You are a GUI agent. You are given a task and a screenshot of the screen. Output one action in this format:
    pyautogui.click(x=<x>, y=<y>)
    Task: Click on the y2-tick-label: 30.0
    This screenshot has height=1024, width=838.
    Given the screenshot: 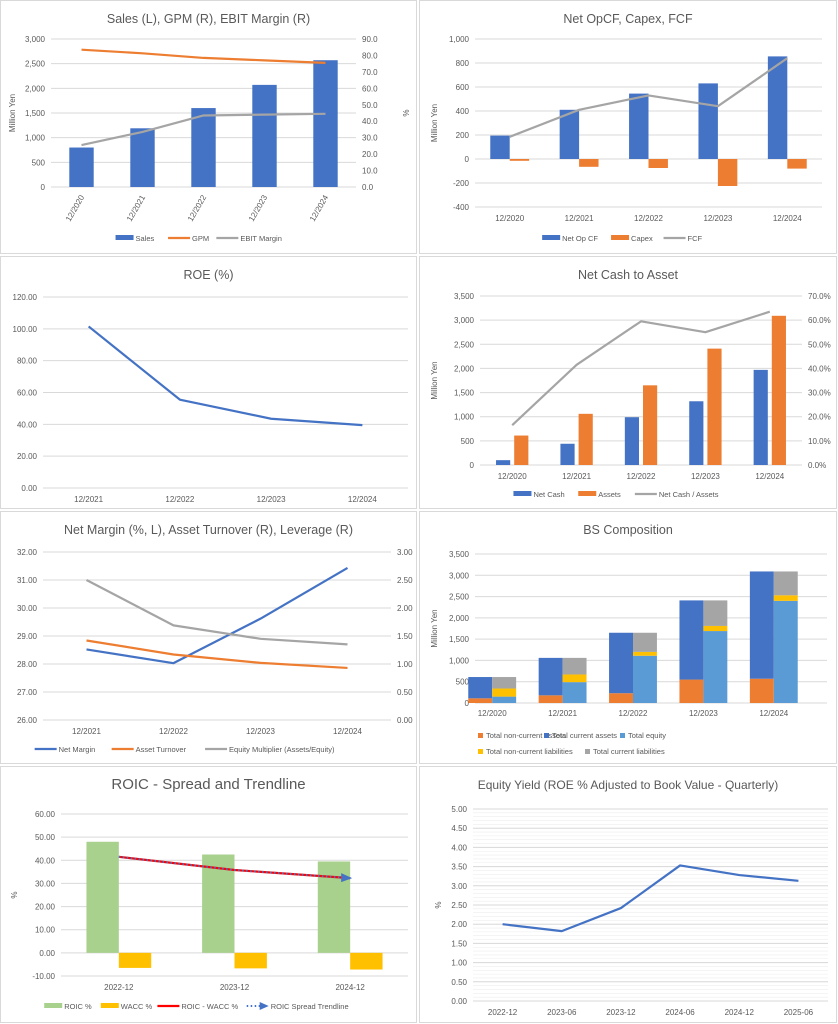 What is the action you would take?
    pyautogui.click(x=370, y=138)
    